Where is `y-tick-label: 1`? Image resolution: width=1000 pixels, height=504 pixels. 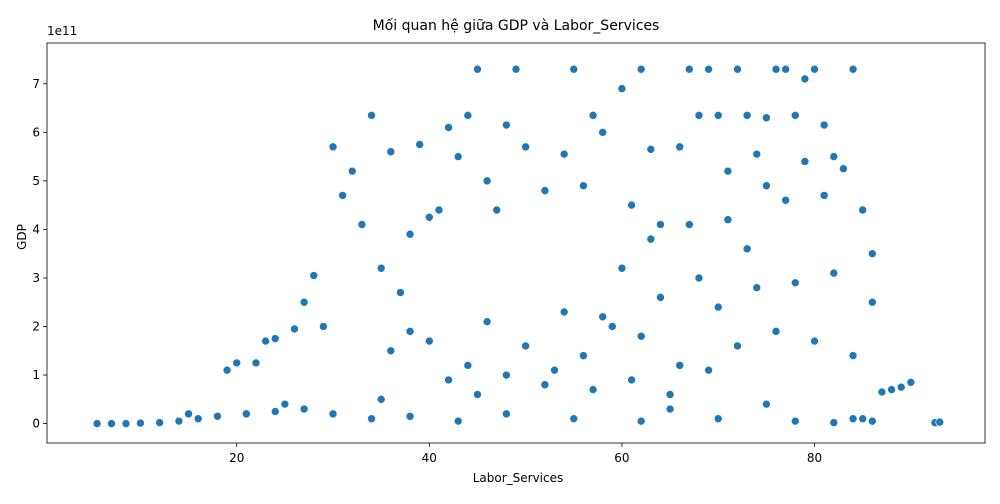 y-tick-label: 1 is located at coordinates (36, 375).